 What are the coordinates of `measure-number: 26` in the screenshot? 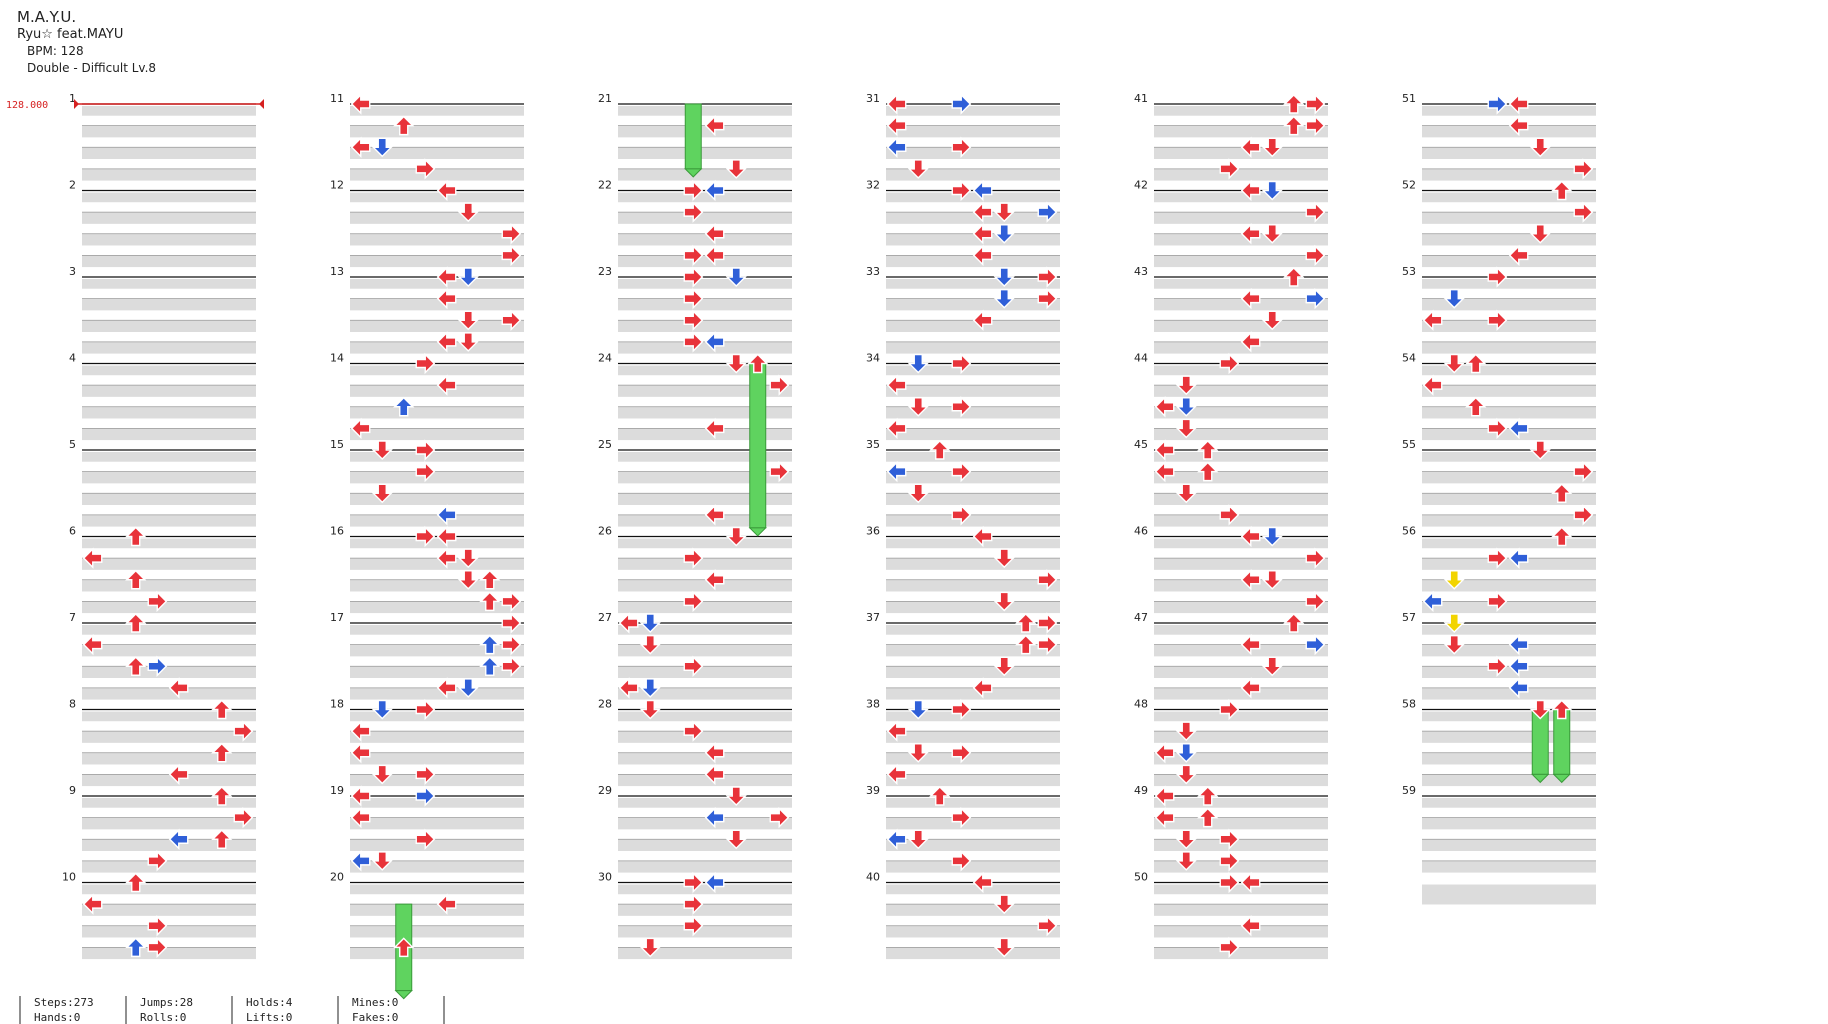 It's located at (605, 531).